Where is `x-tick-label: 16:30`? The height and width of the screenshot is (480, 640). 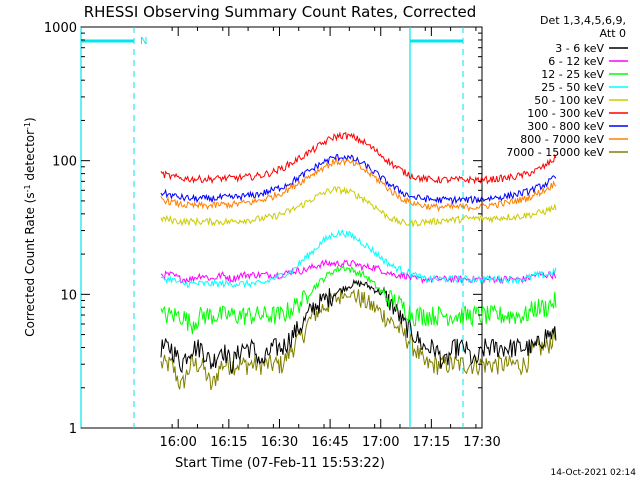 x-tick-label: 16:30 is located at coordinates (279, 442).